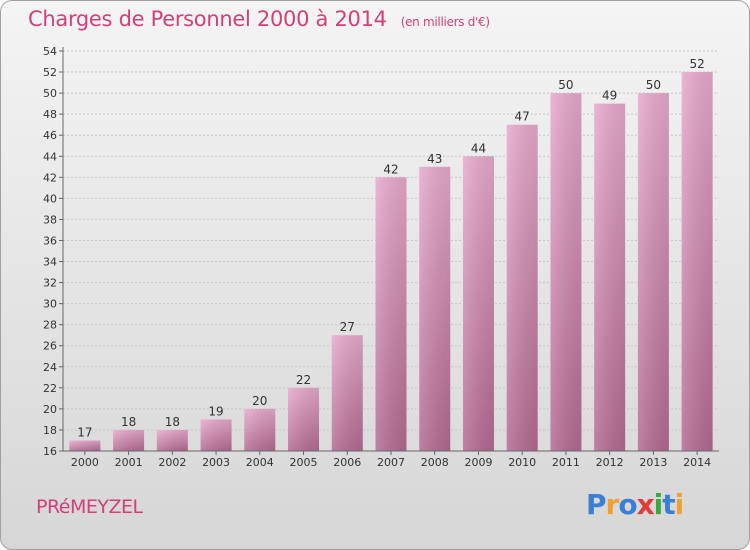  What do you see at coordinates (303, 380) in the screenshot?
I see `data-label: 22` at bounding box center [303, 380].